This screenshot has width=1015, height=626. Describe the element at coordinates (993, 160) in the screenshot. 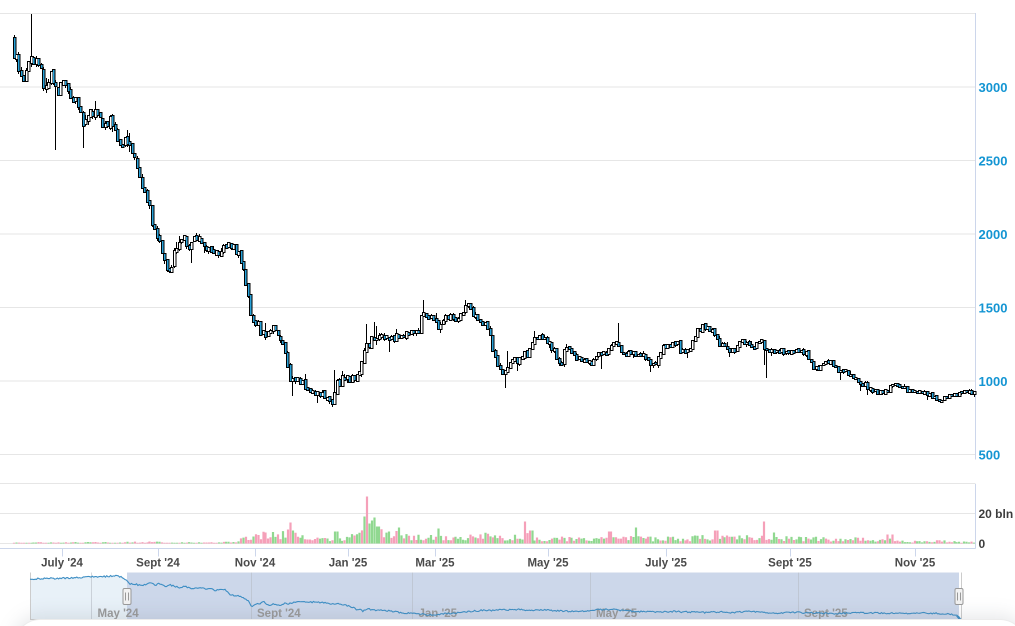

I see `svg-text: 2500` at that location.